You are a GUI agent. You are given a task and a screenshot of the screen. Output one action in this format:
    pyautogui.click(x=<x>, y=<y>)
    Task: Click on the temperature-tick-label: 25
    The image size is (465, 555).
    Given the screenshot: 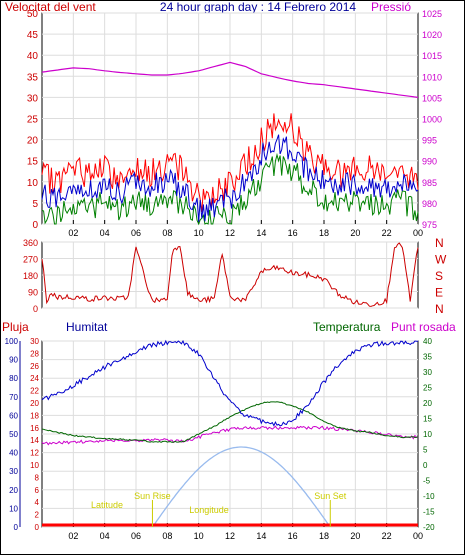 What is the action you would take?
    pyautogui.click(x=427, y=388)
    